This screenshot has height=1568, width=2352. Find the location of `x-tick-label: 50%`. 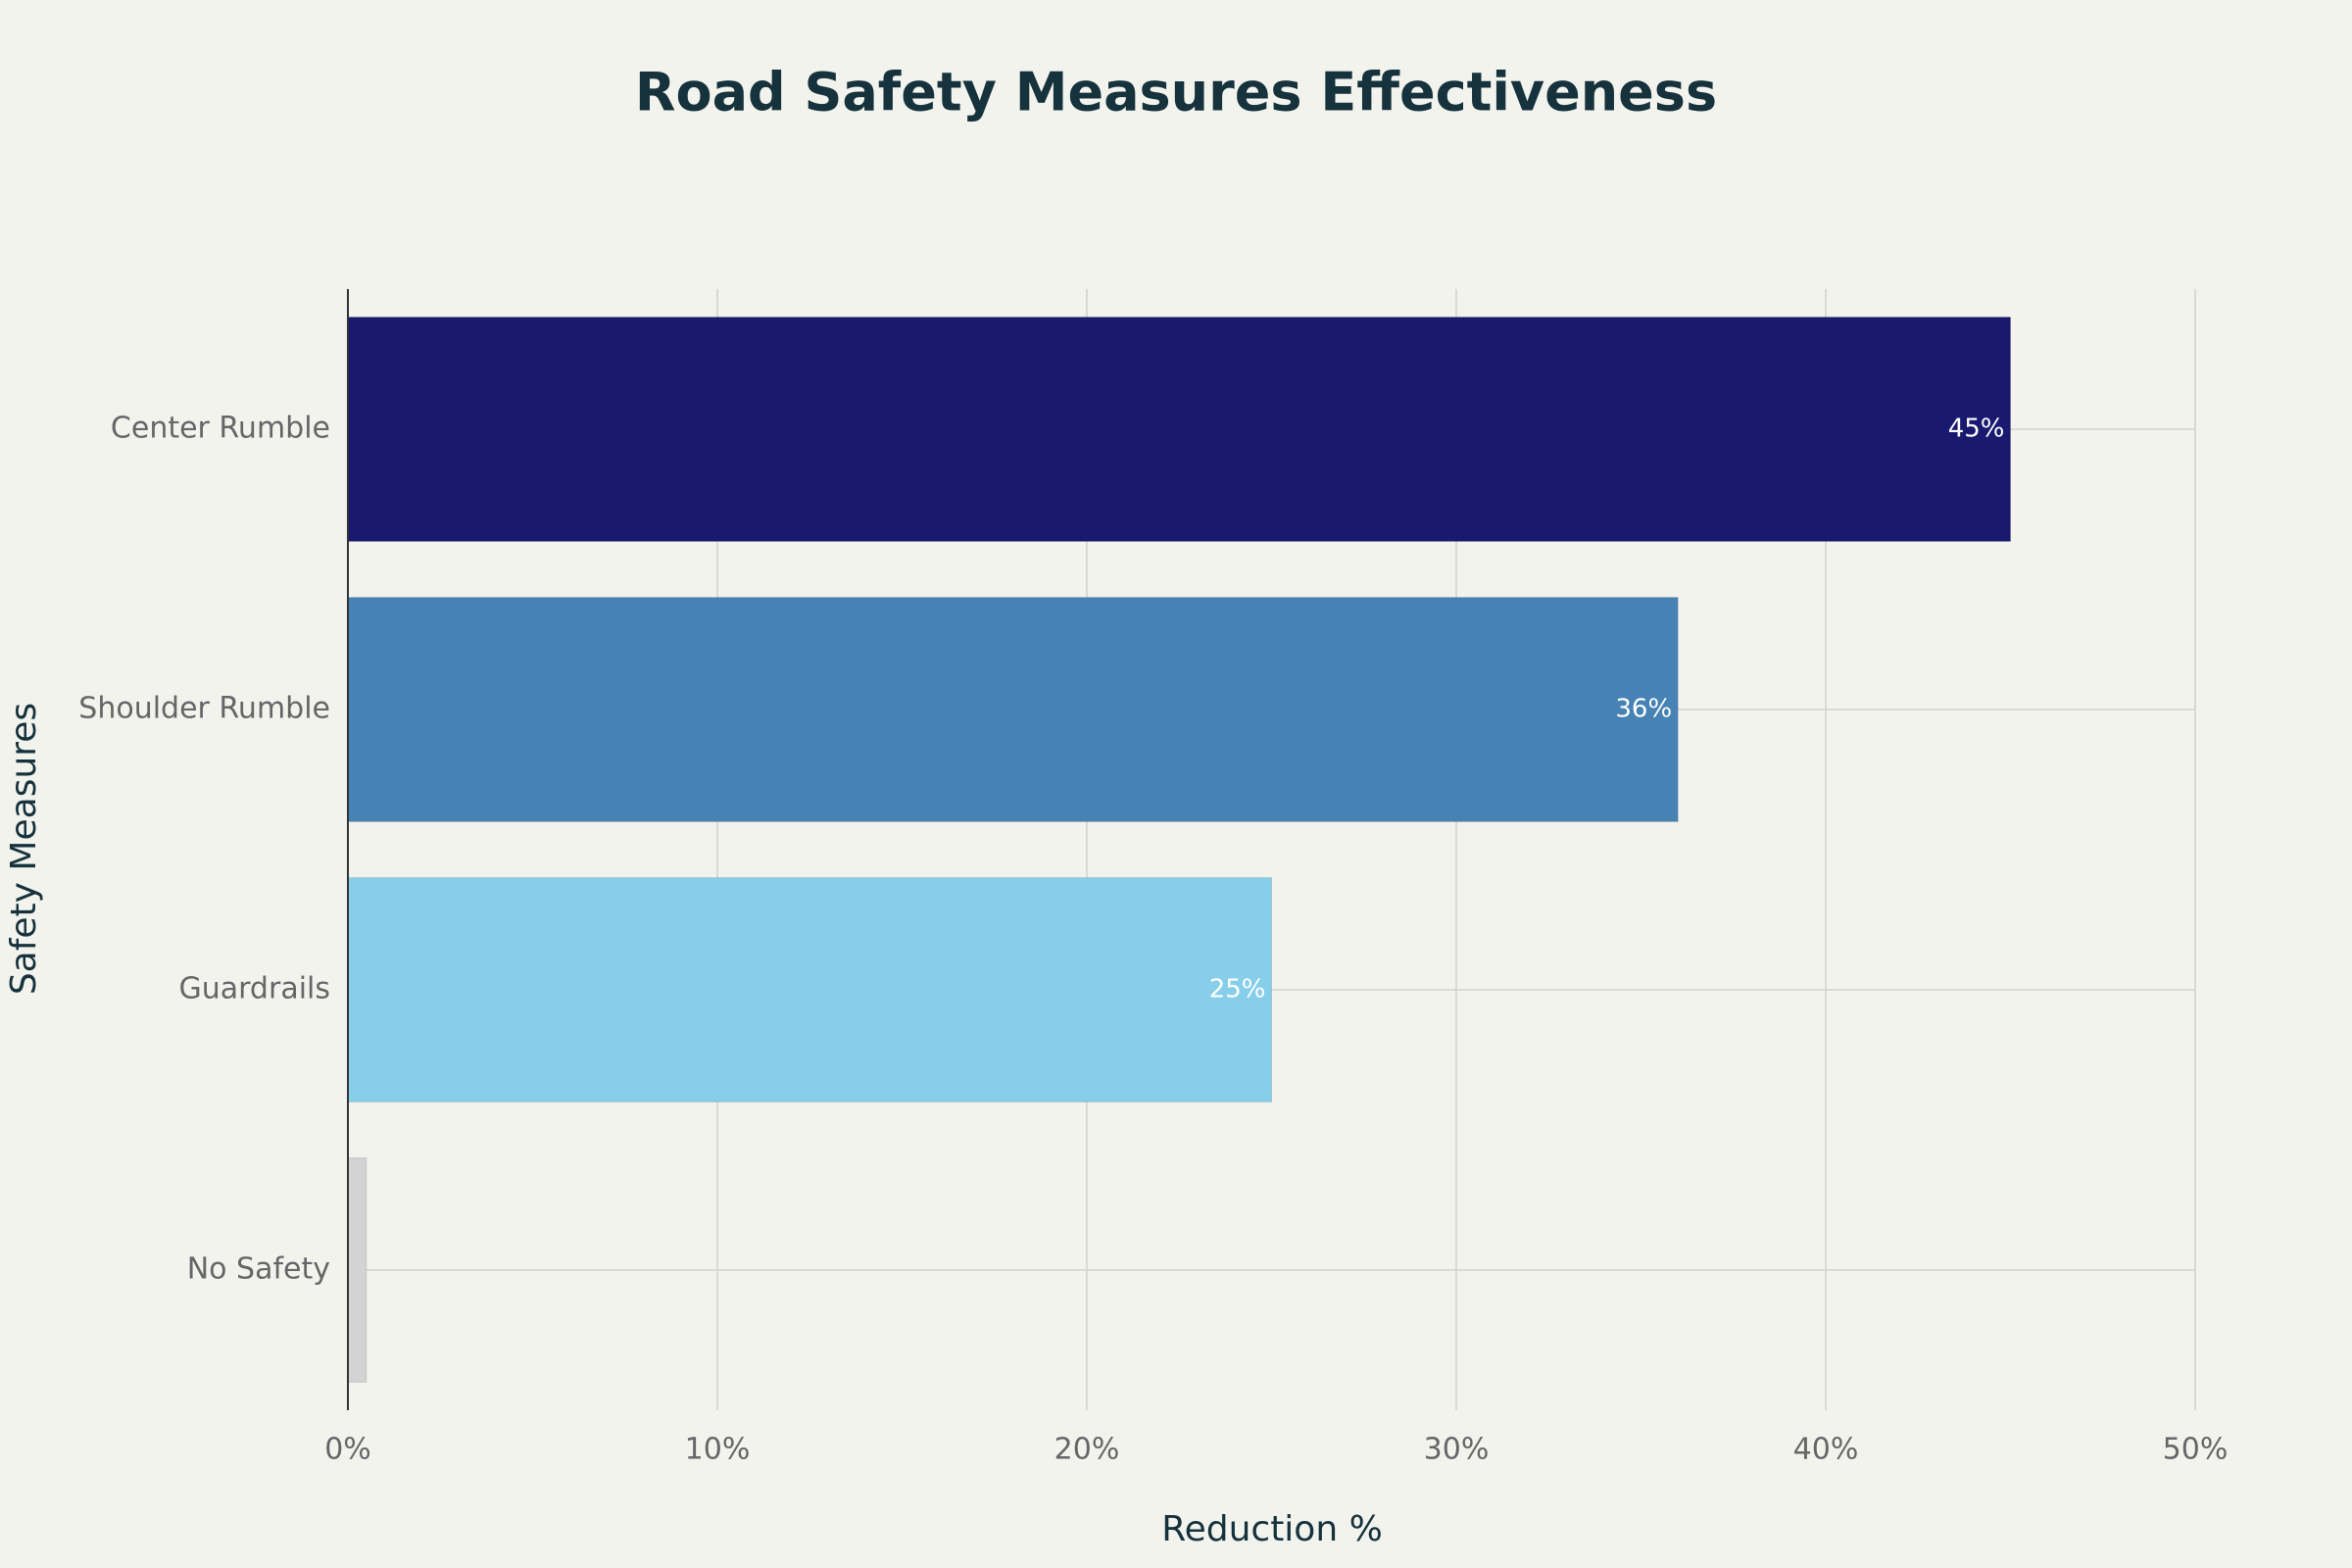

x-tick-label: 50% is located at coordinates (2196, 1450).